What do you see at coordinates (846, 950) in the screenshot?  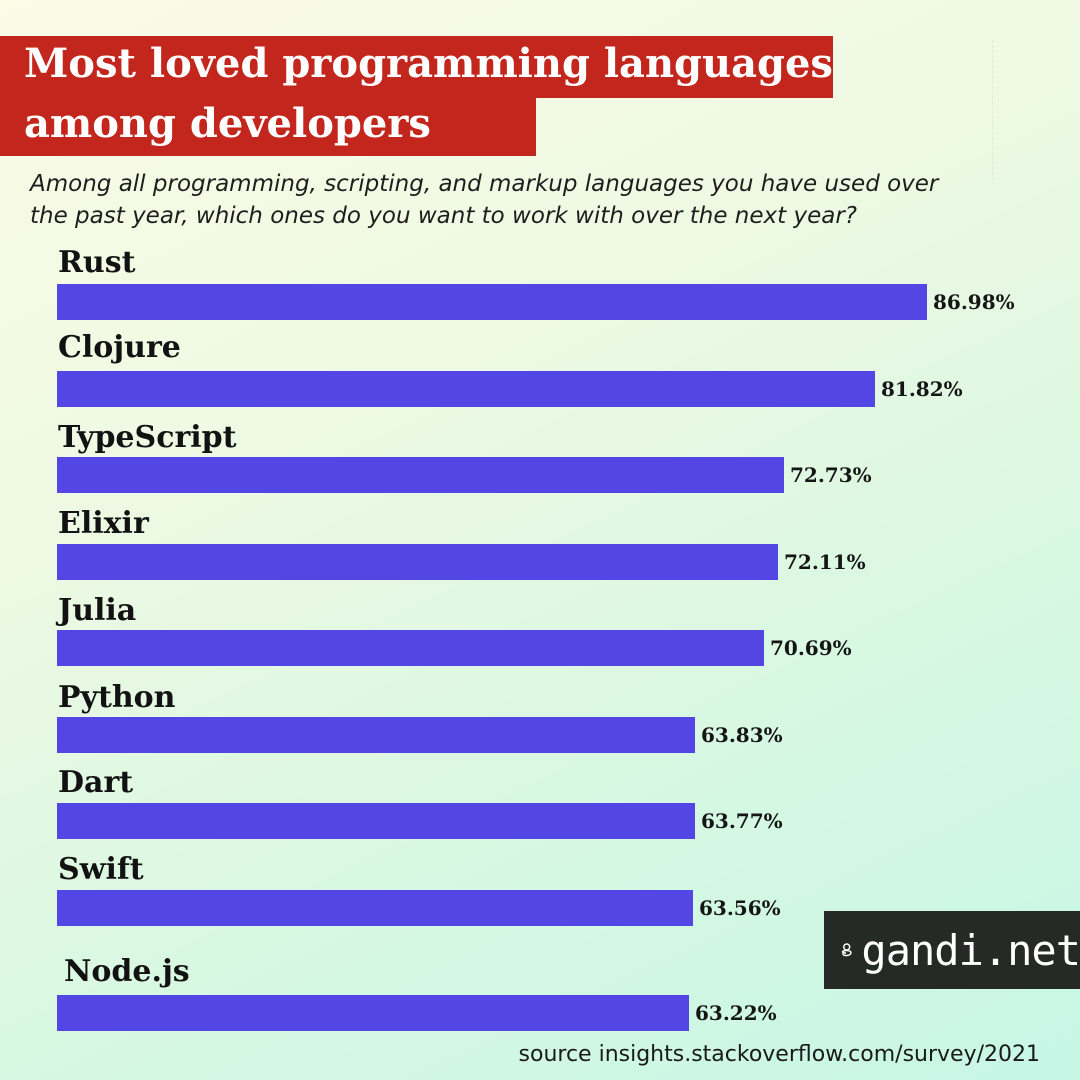 I see `gandi-logo-icon` at bounding box center [846, 950].